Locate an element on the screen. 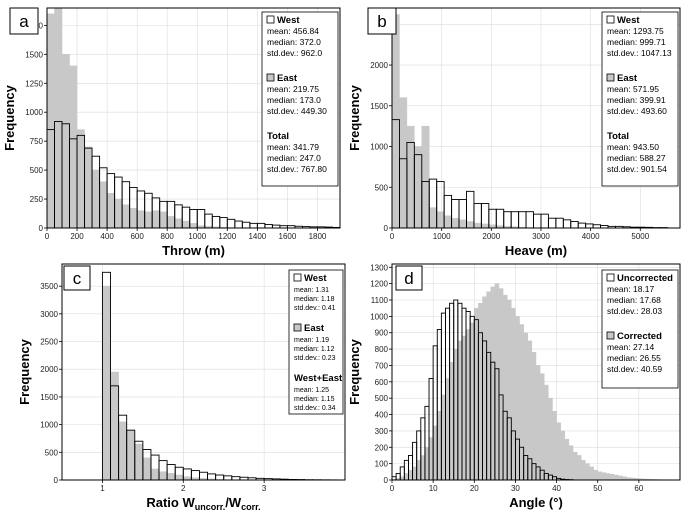 Image resolution: width=690 pixels, height=520 pixels. y-axis-label: Frequency is located at coordinates (9, 117).